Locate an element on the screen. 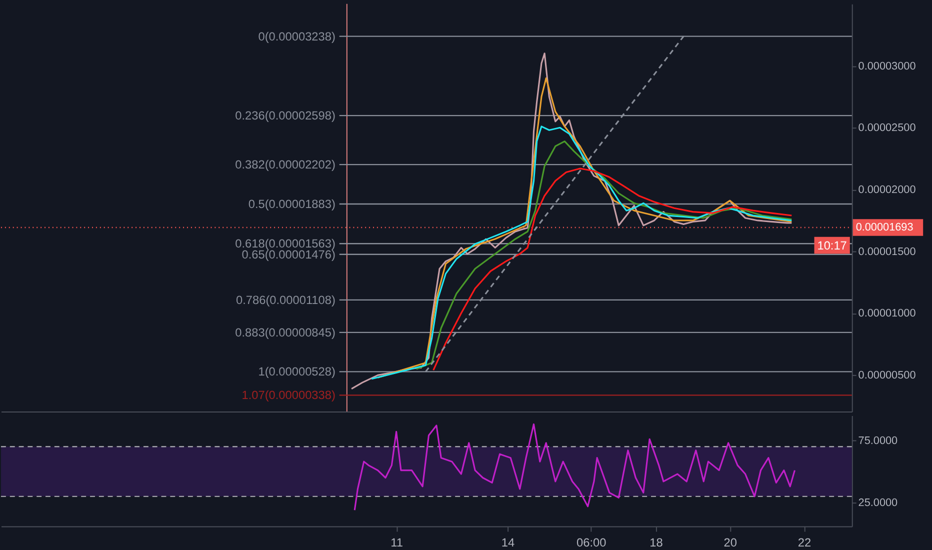  y-tick-label: 0.00001000 is located at coordinates (887, 314).